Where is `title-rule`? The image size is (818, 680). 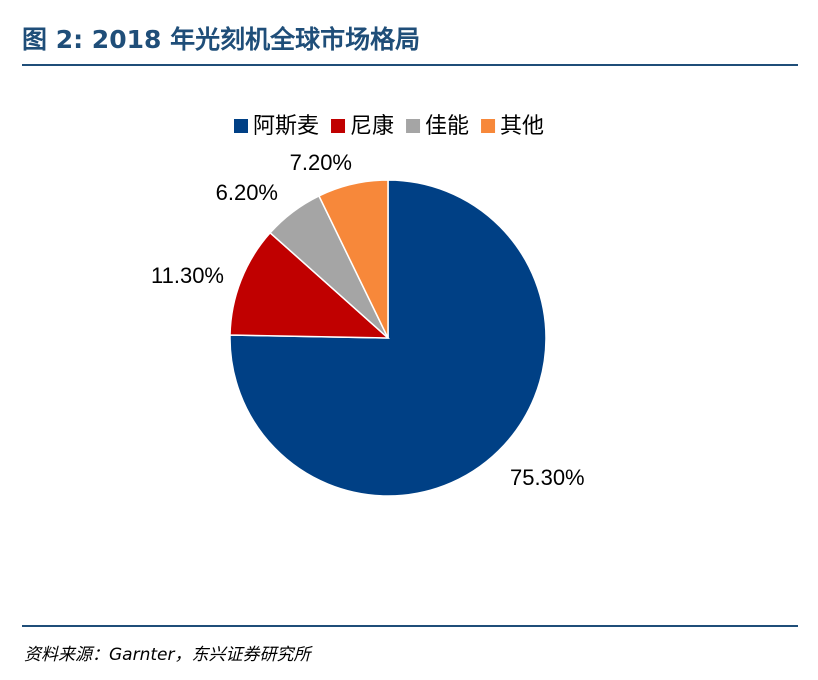 title-rule is located at coordinates (410, 65).